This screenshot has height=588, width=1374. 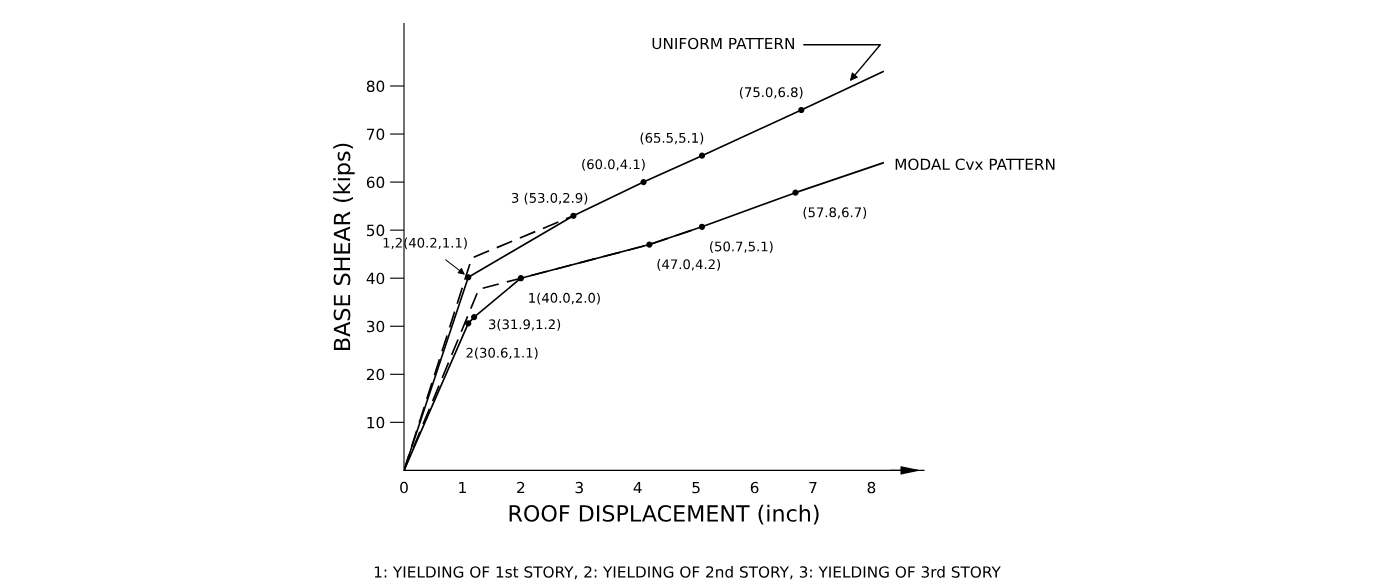 What do you see at coordinates (344, 246) in the screenshot?
I see `y-axis-title: BASE SHEAR (kips)` at bounding box center [344, 246].